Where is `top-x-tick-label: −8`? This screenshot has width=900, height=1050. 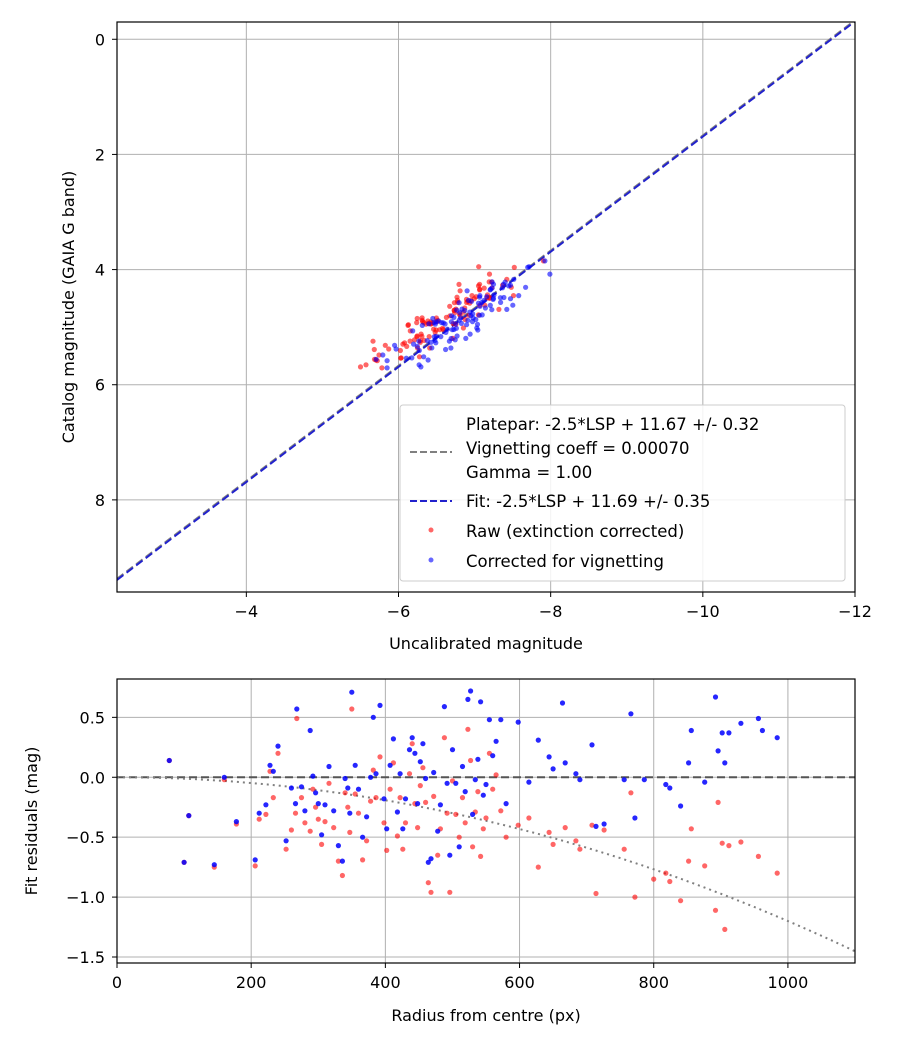 top-x-tick-label: −8 is located at coordinates (551, 611).